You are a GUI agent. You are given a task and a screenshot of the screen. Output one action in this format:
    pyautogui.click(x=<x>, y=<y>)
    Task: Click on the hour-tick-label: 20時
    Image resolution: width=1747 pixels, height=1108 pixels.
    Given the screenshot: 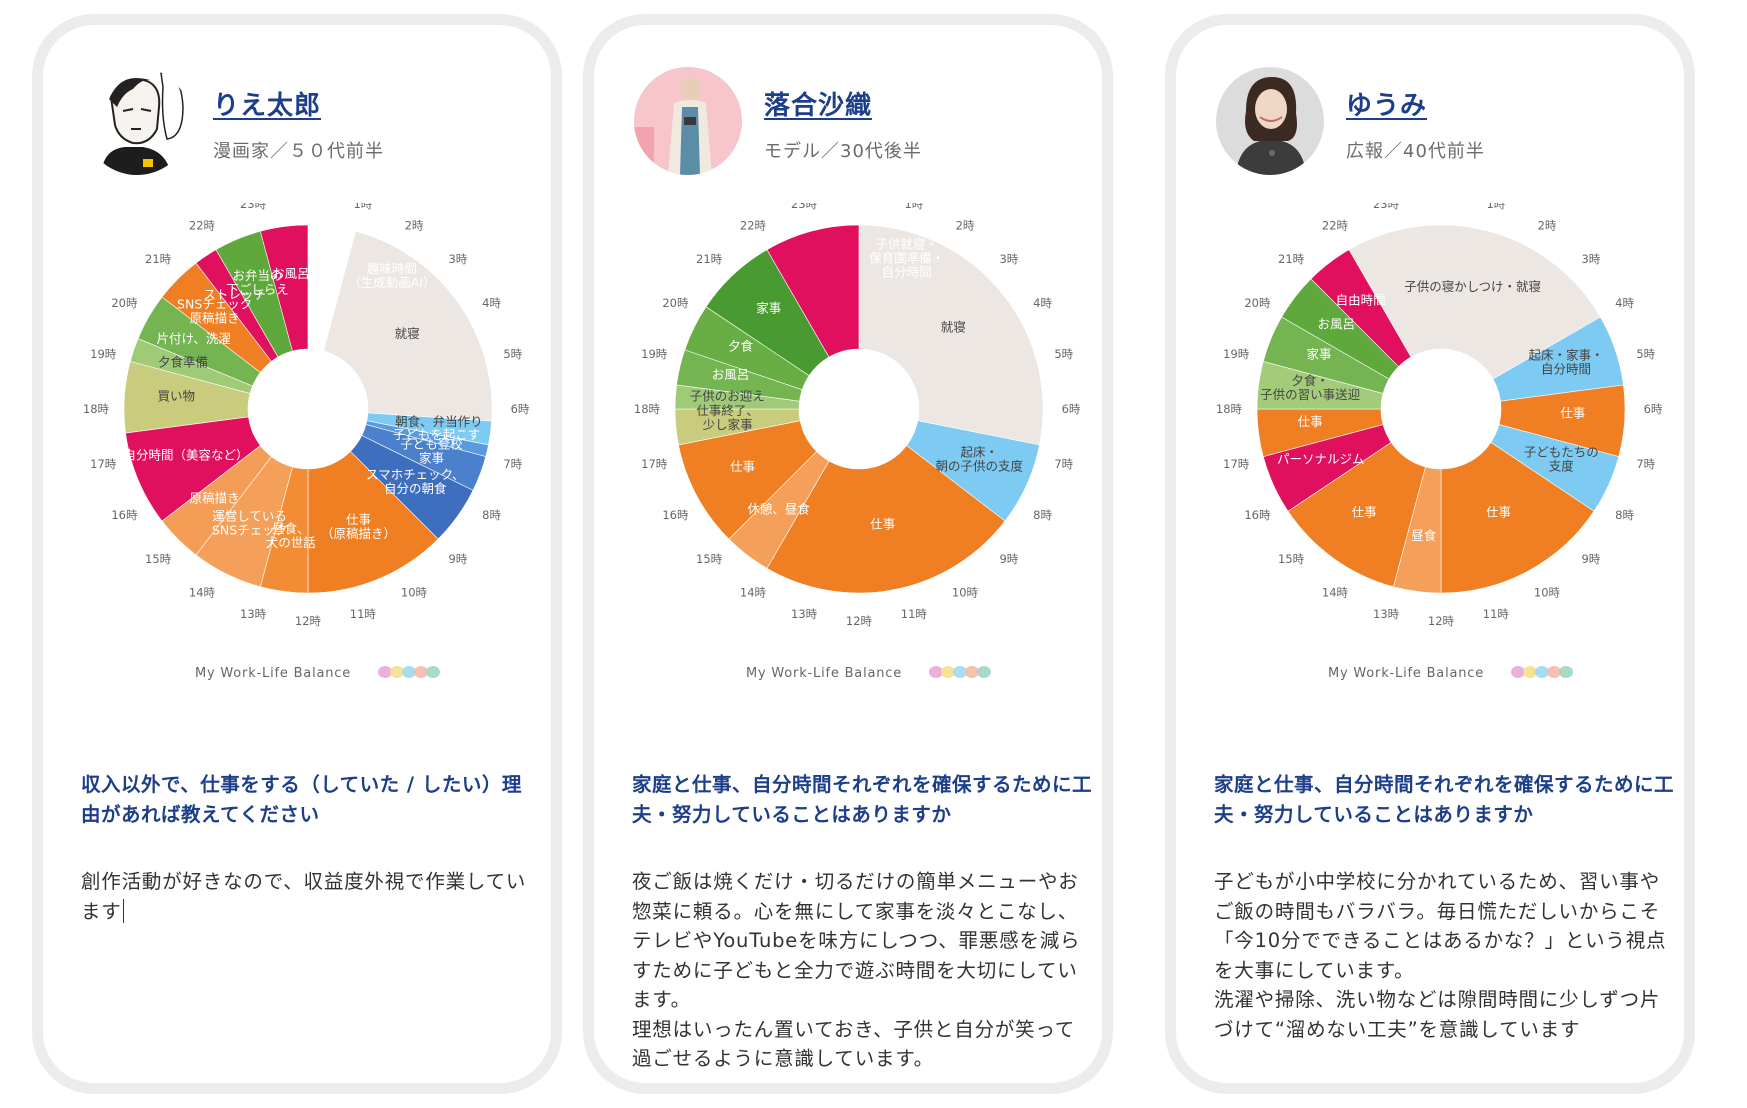 What is the action you would take?
    pyautogui.click(x=675, y=303)
    